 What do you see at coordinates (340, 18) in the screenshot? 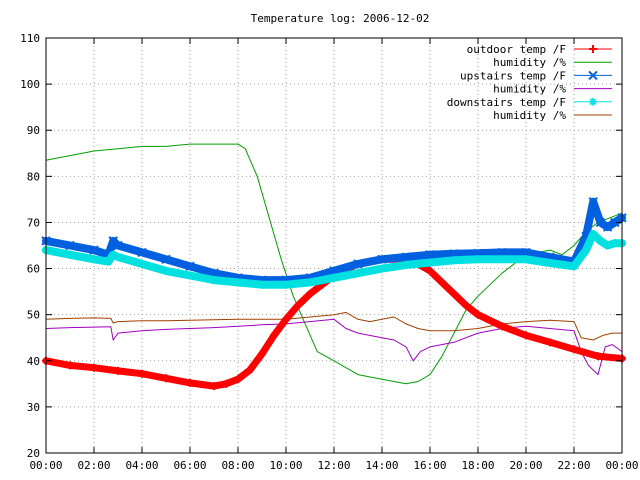
I see `chart-title: Temperature log: 2006-12-02` at bounding box center [340, 18].